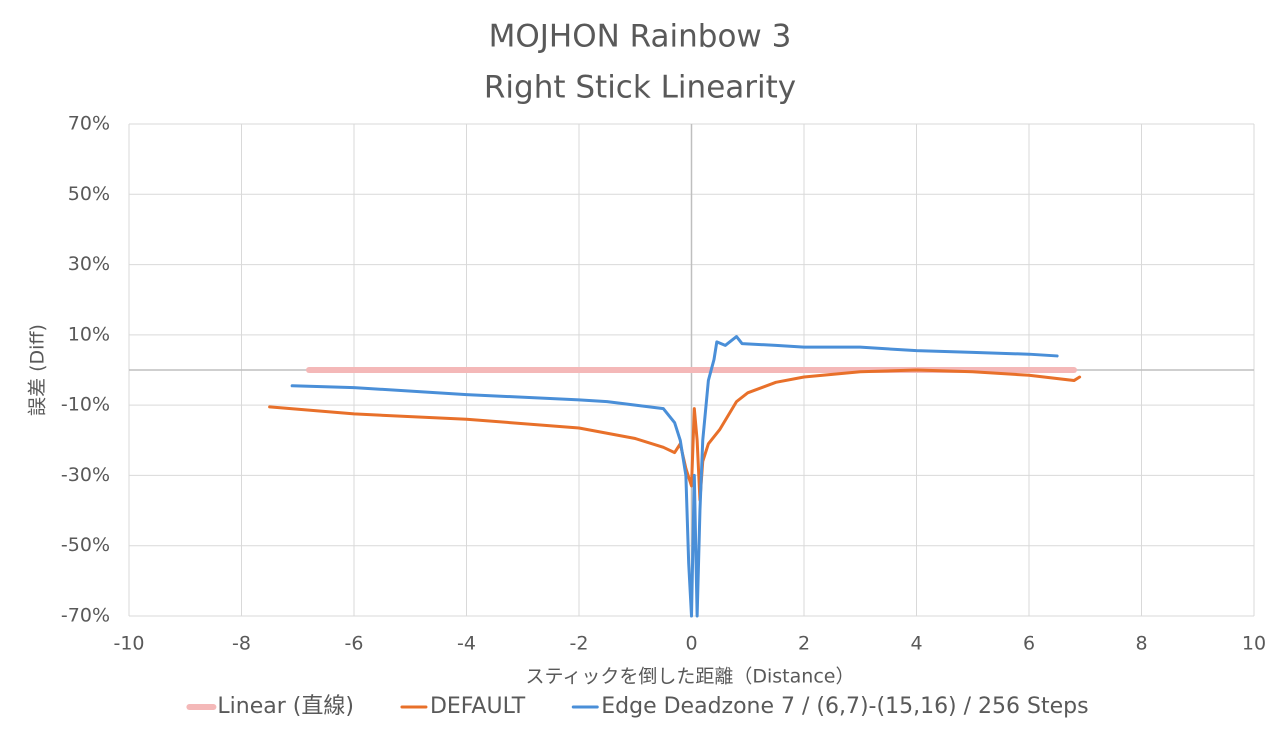  Describe the element at coordinates (38, 370) in the screenshot. I see `y-axis-label: 誤差 (Diff)` at that location.